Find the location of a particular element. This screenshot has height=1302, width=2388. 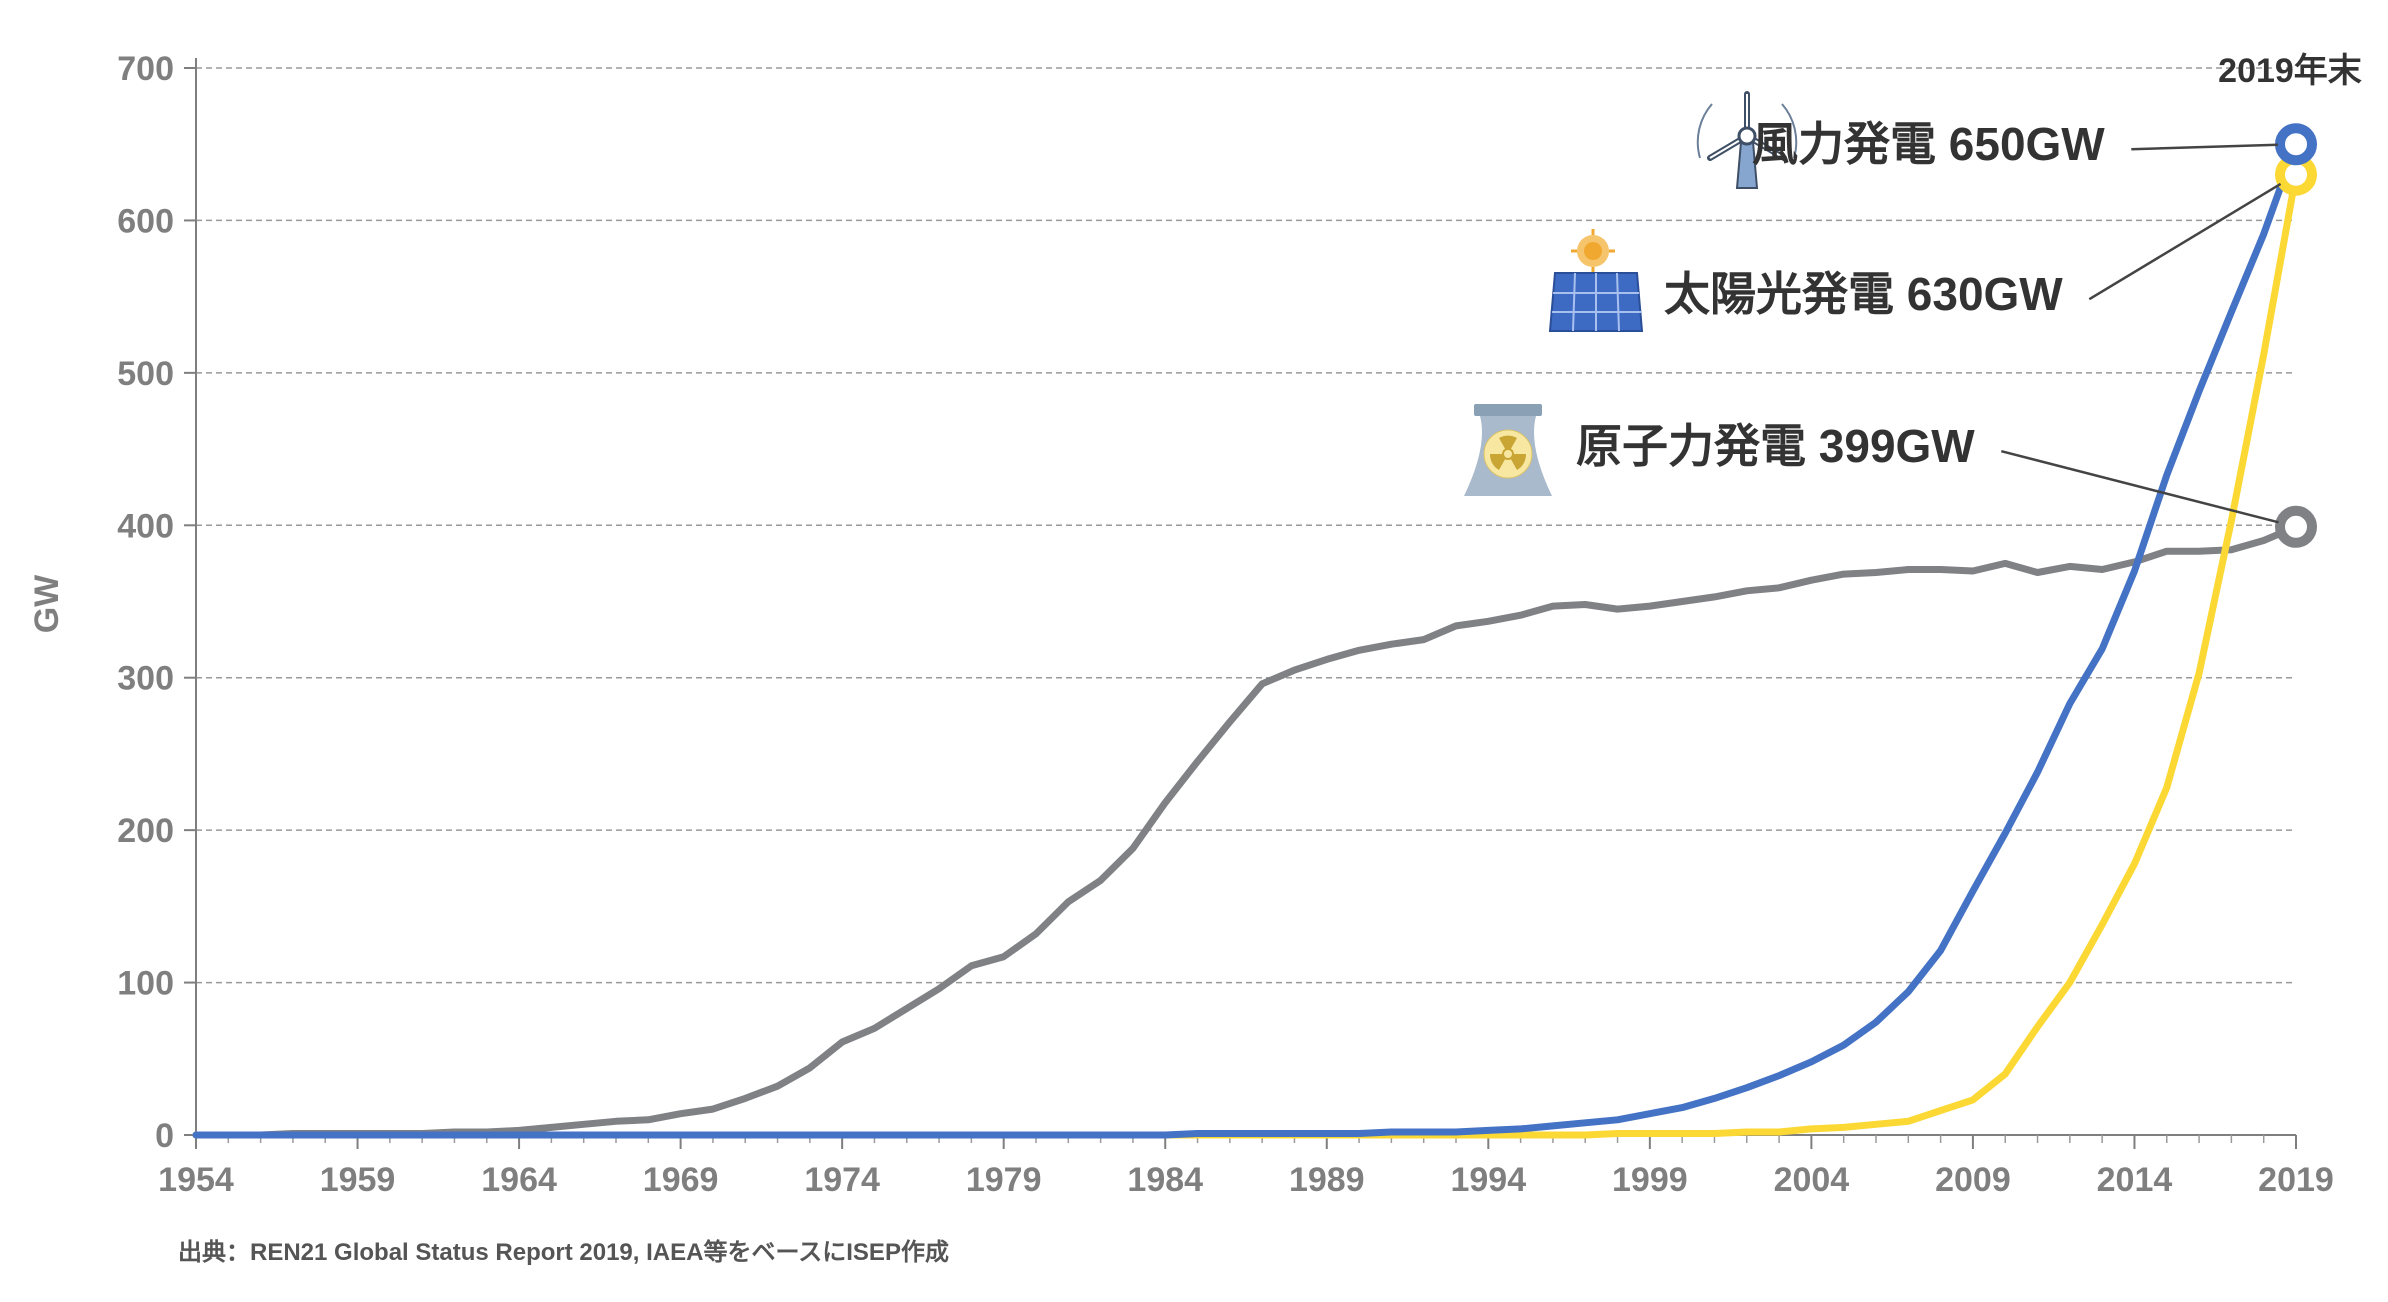

x-tick-label: 1974 is located at coordinates (842, 1180).